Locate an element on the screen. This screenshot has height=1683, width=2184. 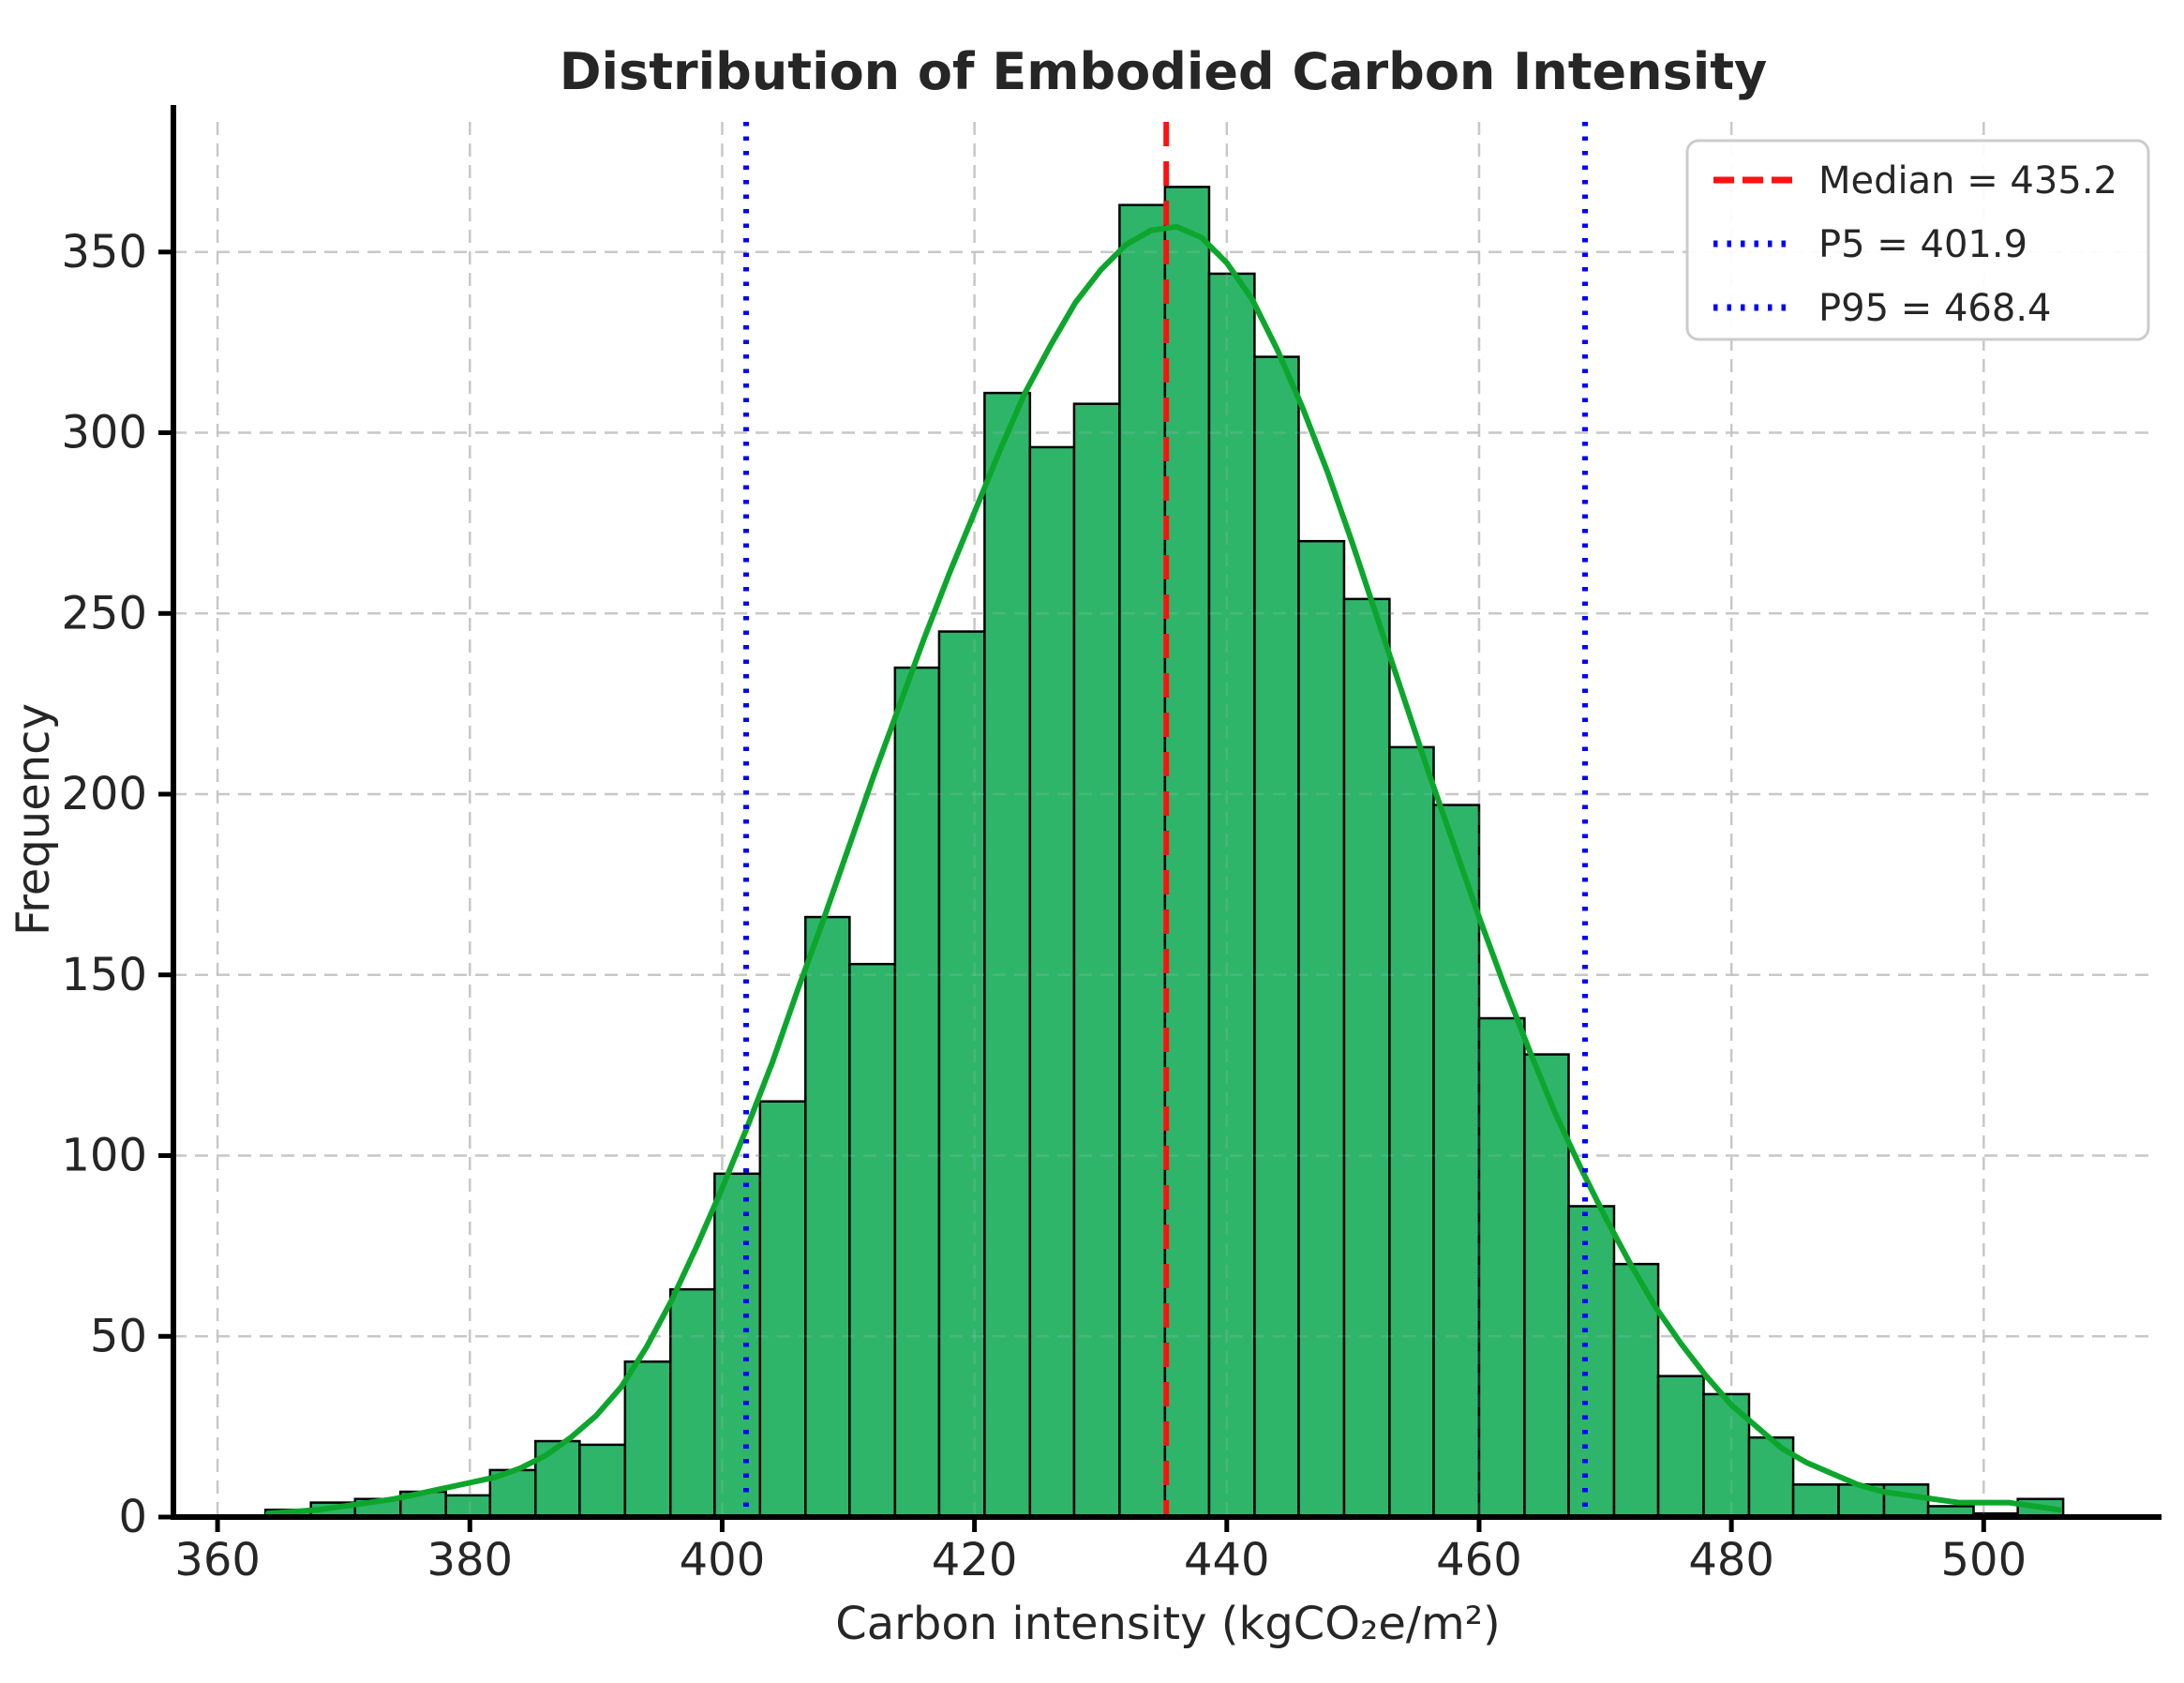
x-tick-label: 400 is located at coordinates (723, 1560).